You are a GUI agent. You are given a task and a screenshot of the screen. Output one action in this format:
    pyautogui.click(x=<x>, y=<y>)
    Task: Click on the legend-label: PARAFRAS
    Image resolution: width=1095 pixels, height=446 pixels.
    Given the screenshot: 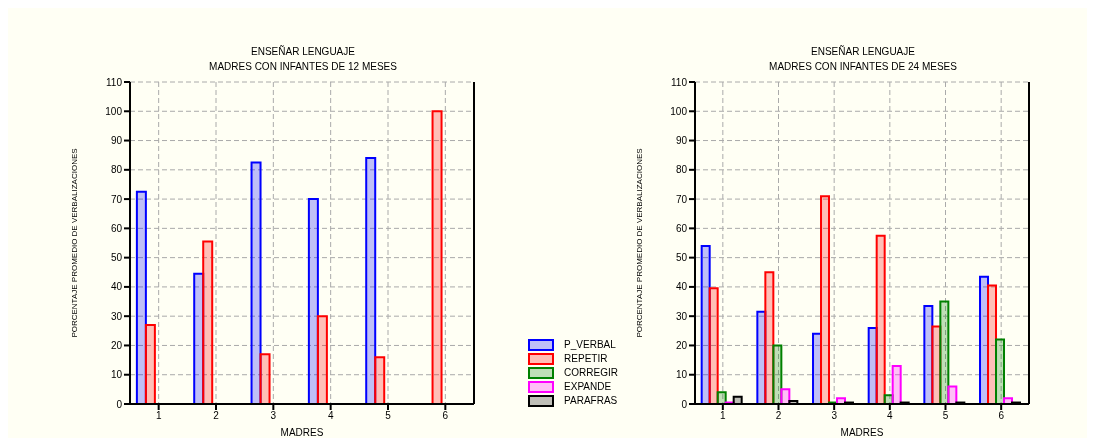 What is the action you would take?
    pyautogui.click(x=591, y=401)
    